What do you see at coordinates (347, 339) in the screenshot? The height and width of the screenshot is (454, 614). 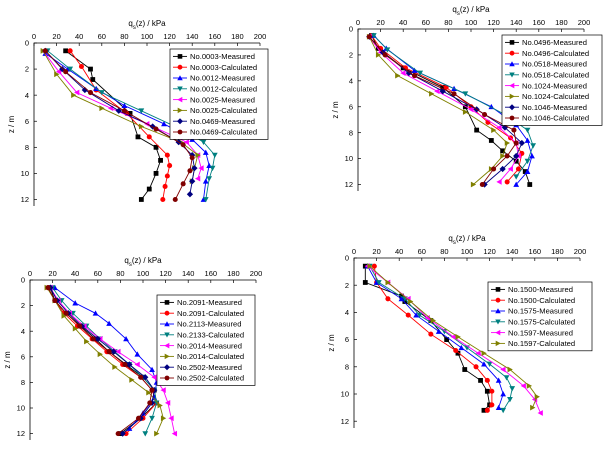 I see `y-tick-label: 6` at bounding box center [347, 339].